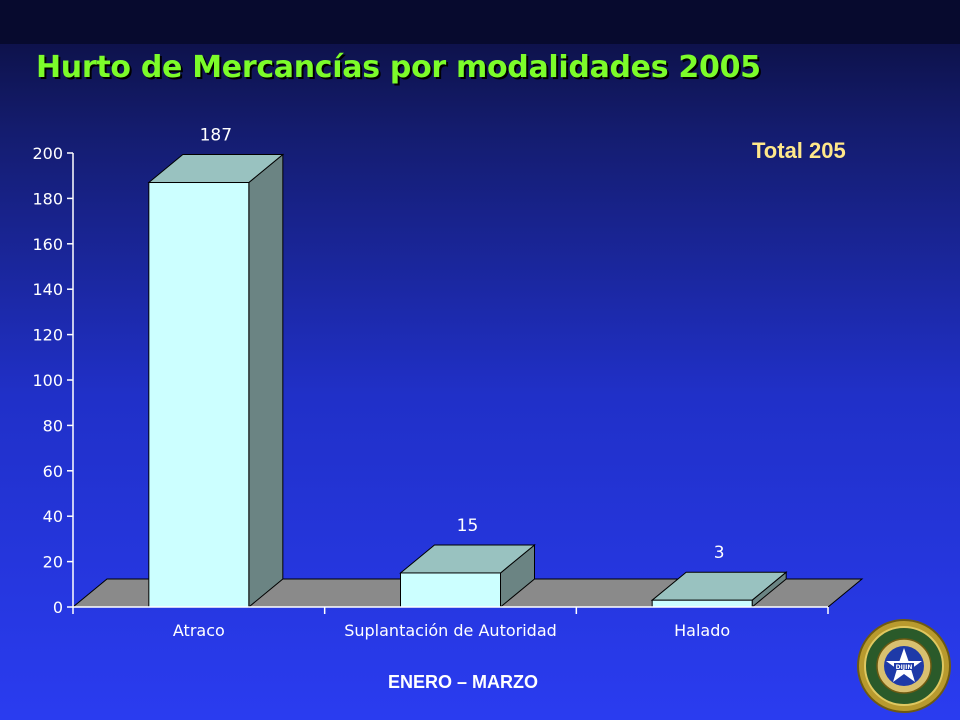 This screenshot has width=960, height=720. I want to click on police-seal-icon: DIJIN, so click(904, 666).